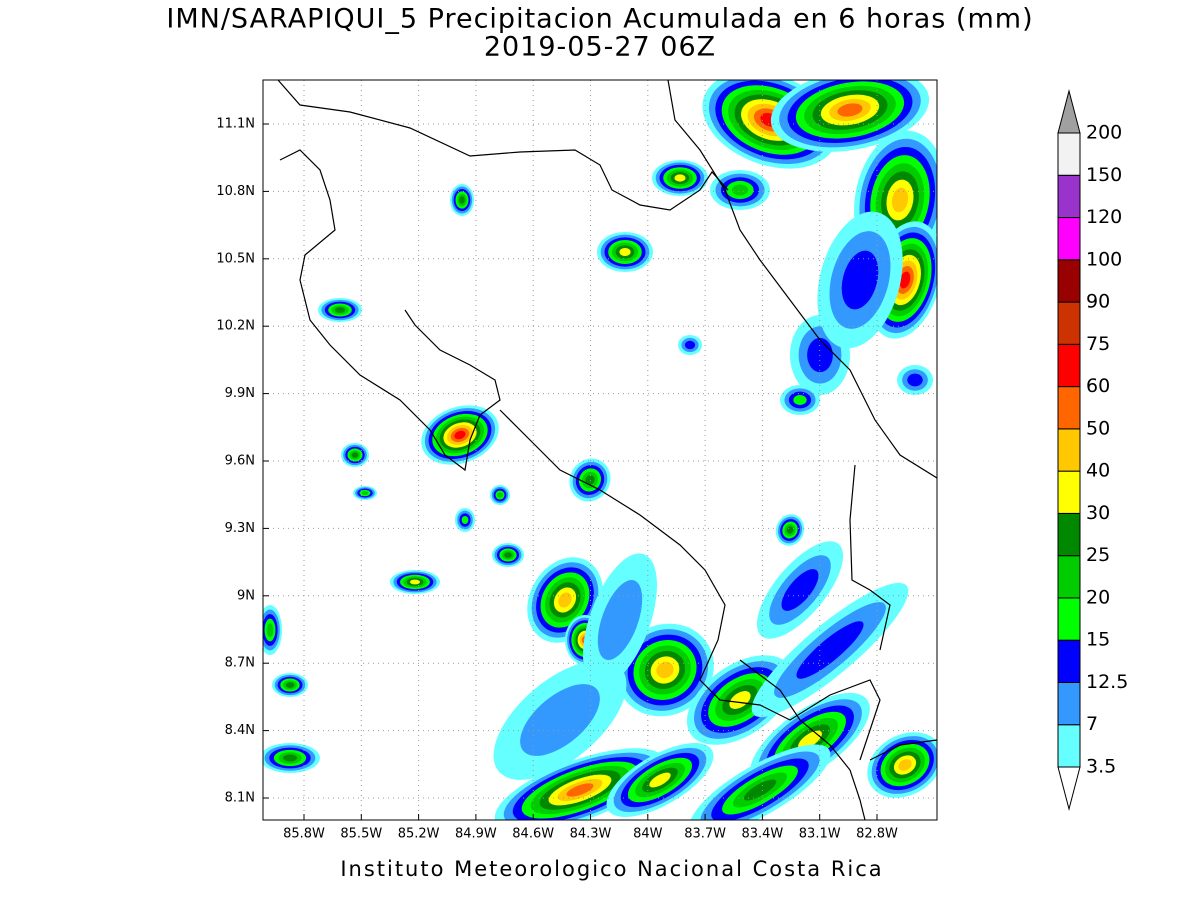 This screenshot has width=1200, height=900. I want to click on lon-tick-label: 84.9W, so click(476, 834).